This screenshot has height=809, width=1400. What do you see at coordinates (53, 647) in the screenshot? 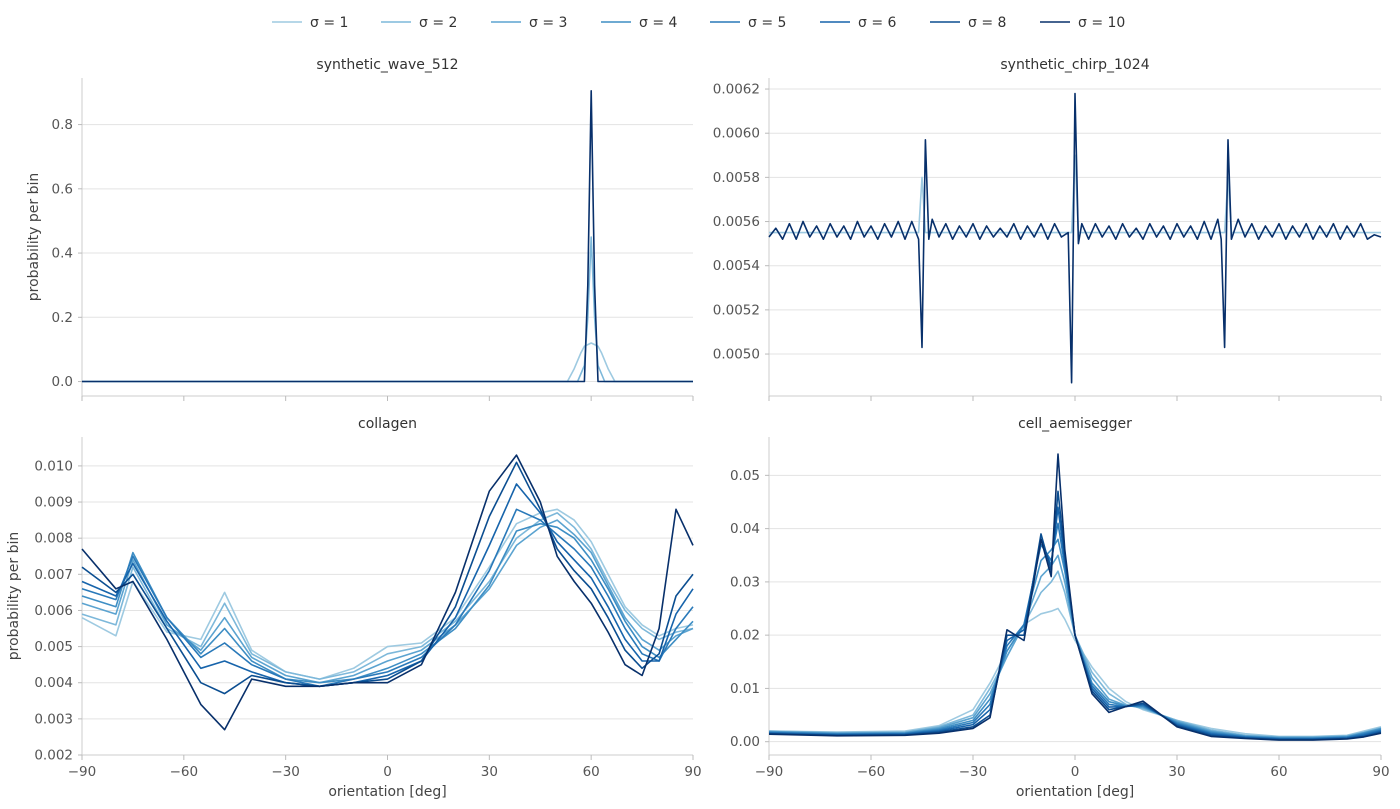
I see `y-tick-label: 0.005` at bounding box center [53, 647].